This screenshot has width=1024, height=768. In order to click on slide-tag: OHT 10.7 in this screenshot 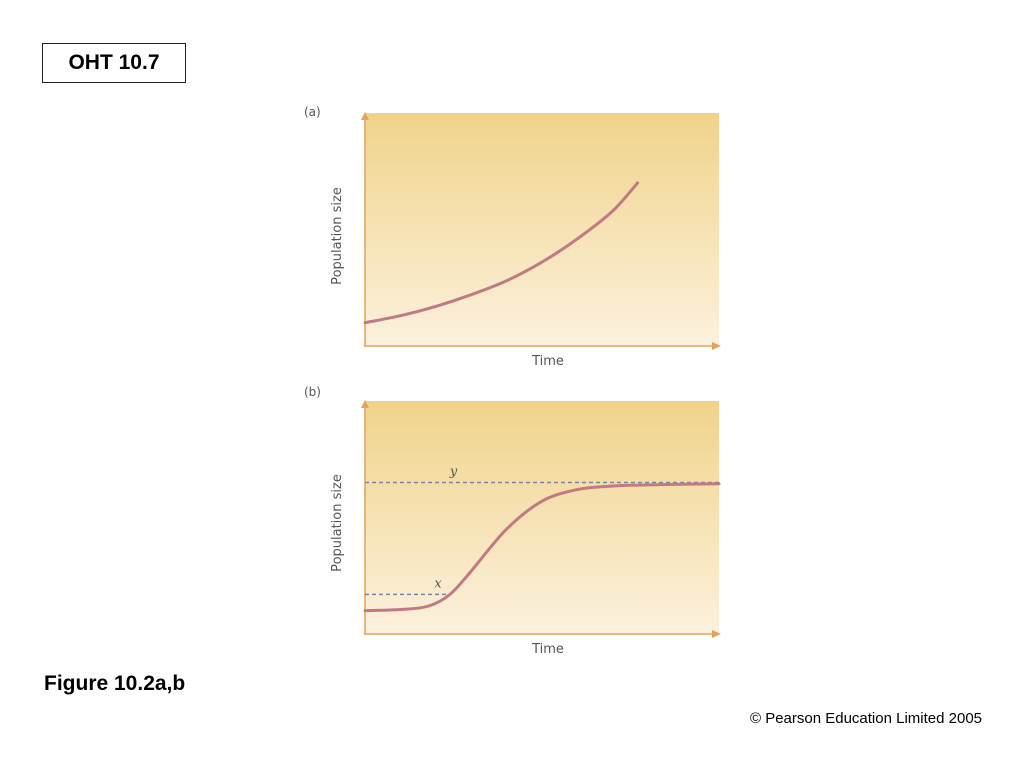, I will do `click(114, 63)`.